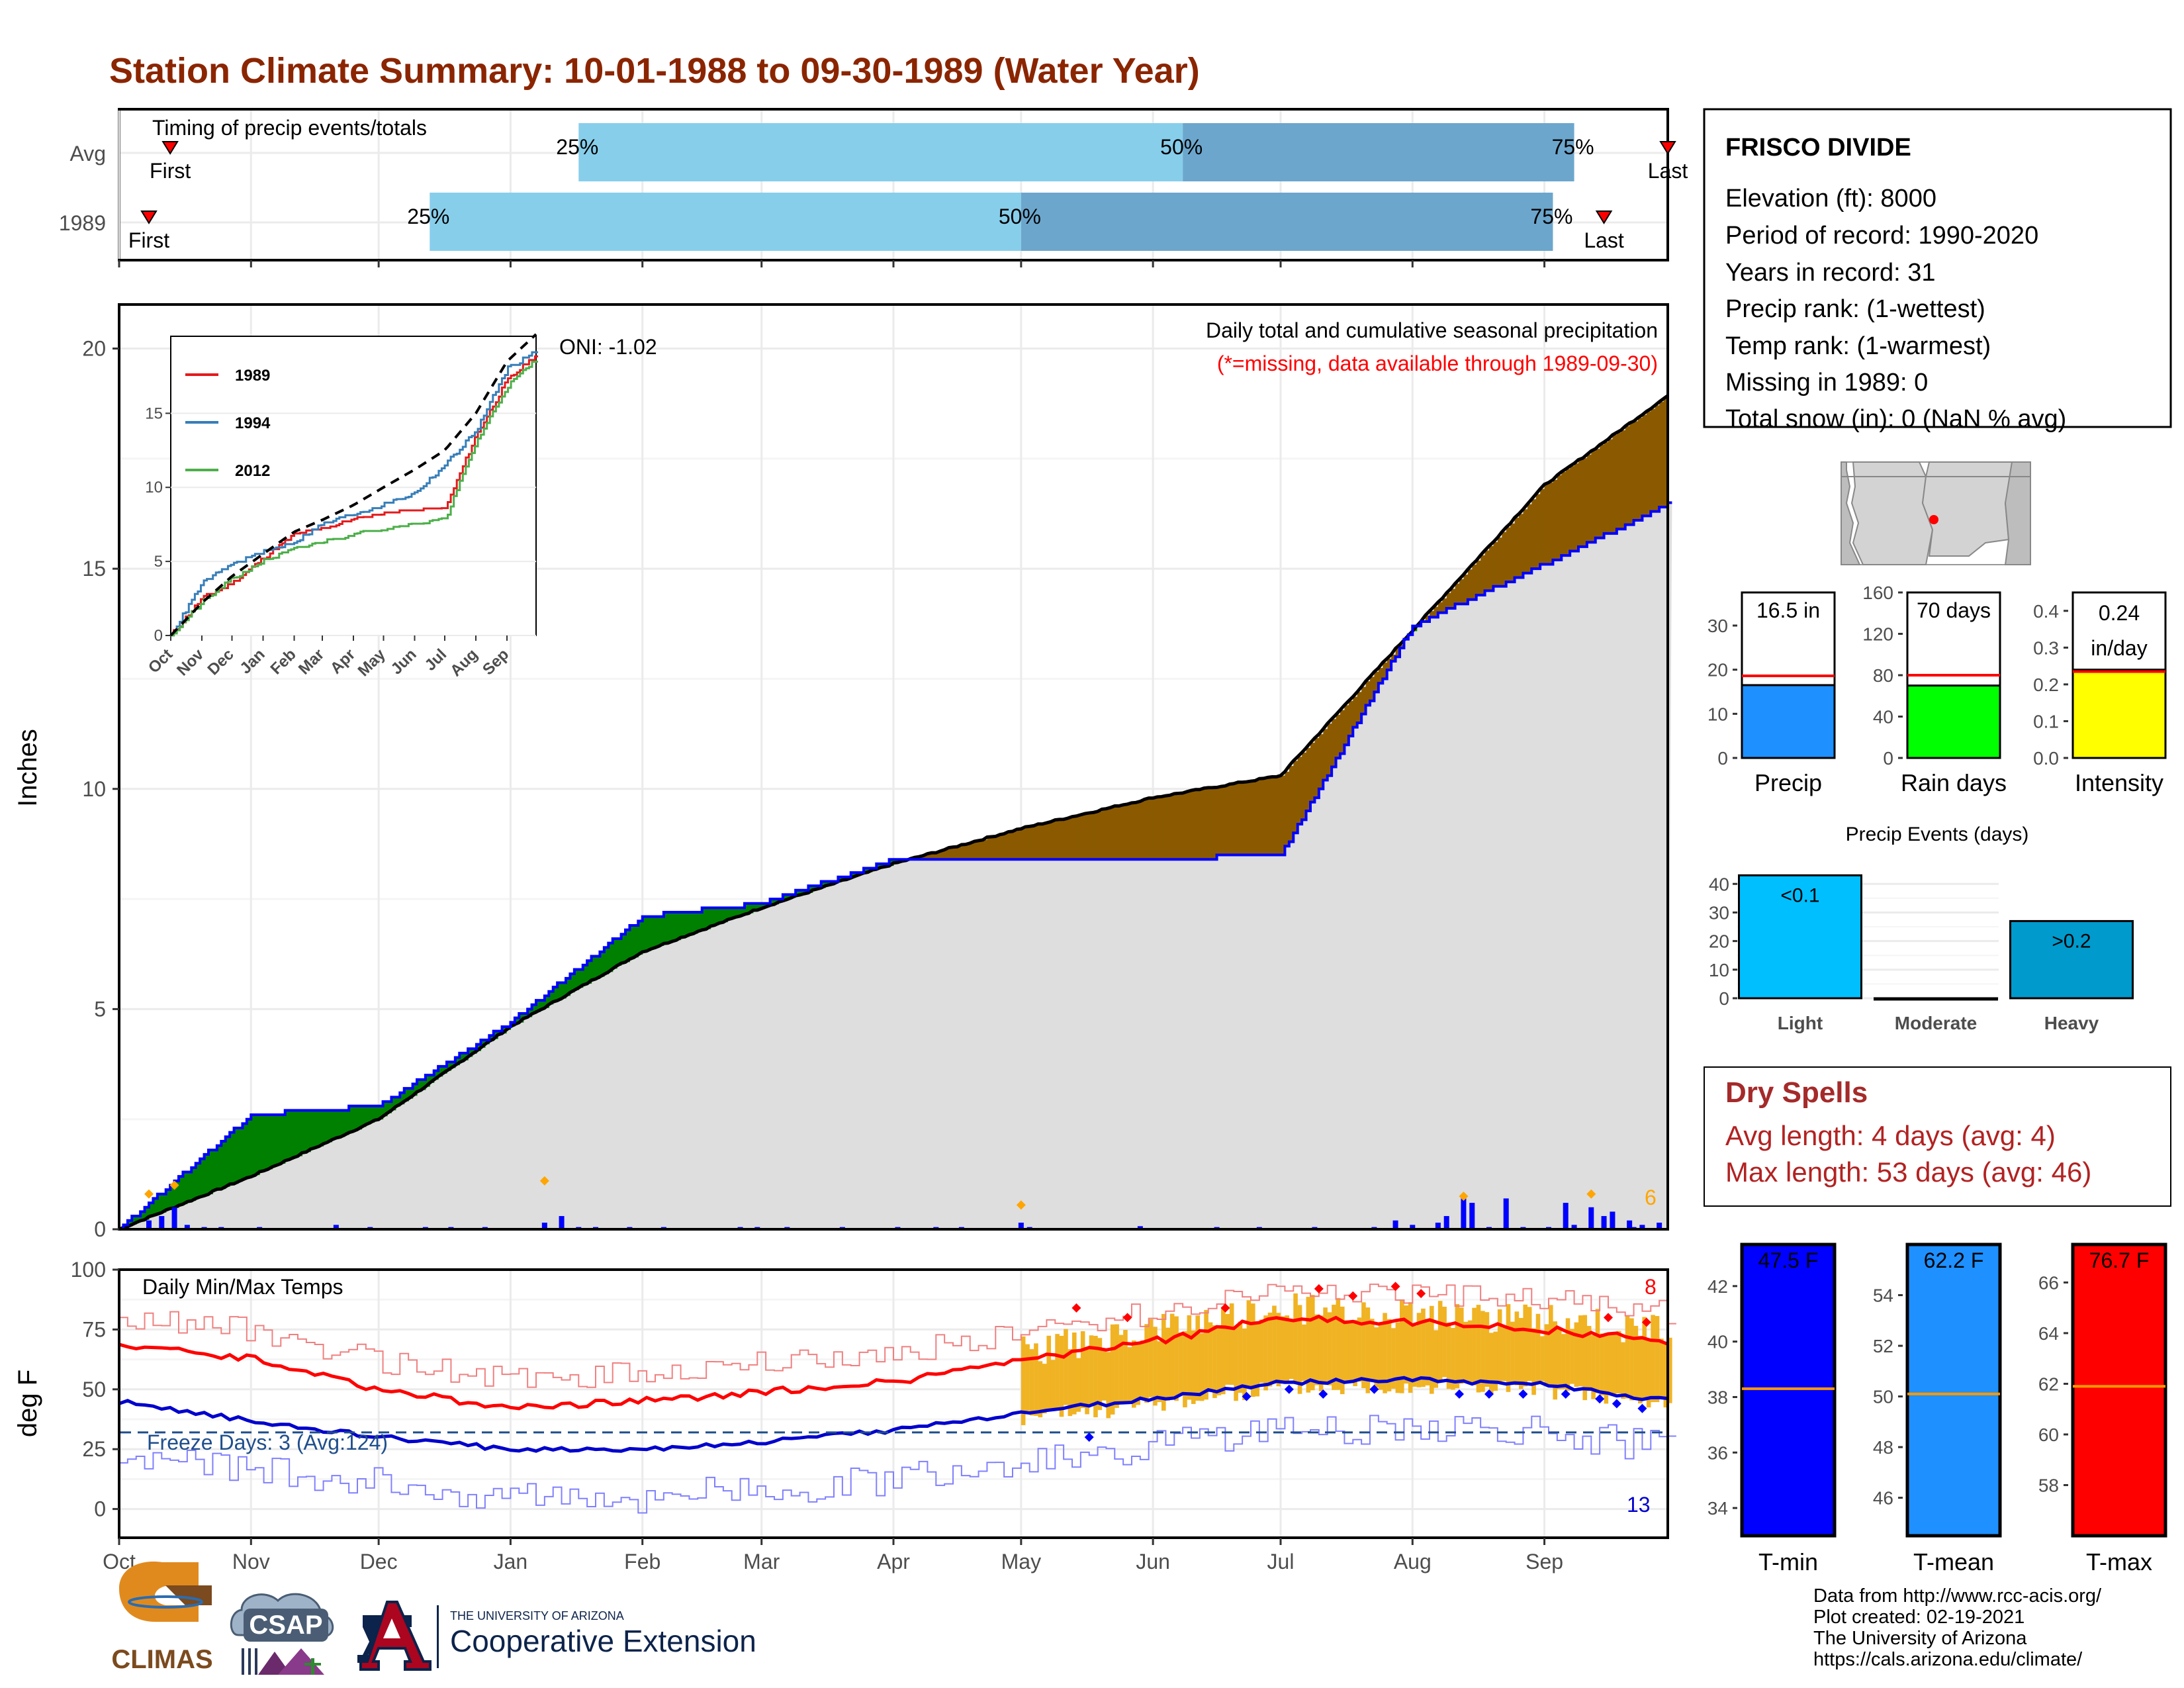  I want to click on summary-y-label: 30, so click(1718, 626).